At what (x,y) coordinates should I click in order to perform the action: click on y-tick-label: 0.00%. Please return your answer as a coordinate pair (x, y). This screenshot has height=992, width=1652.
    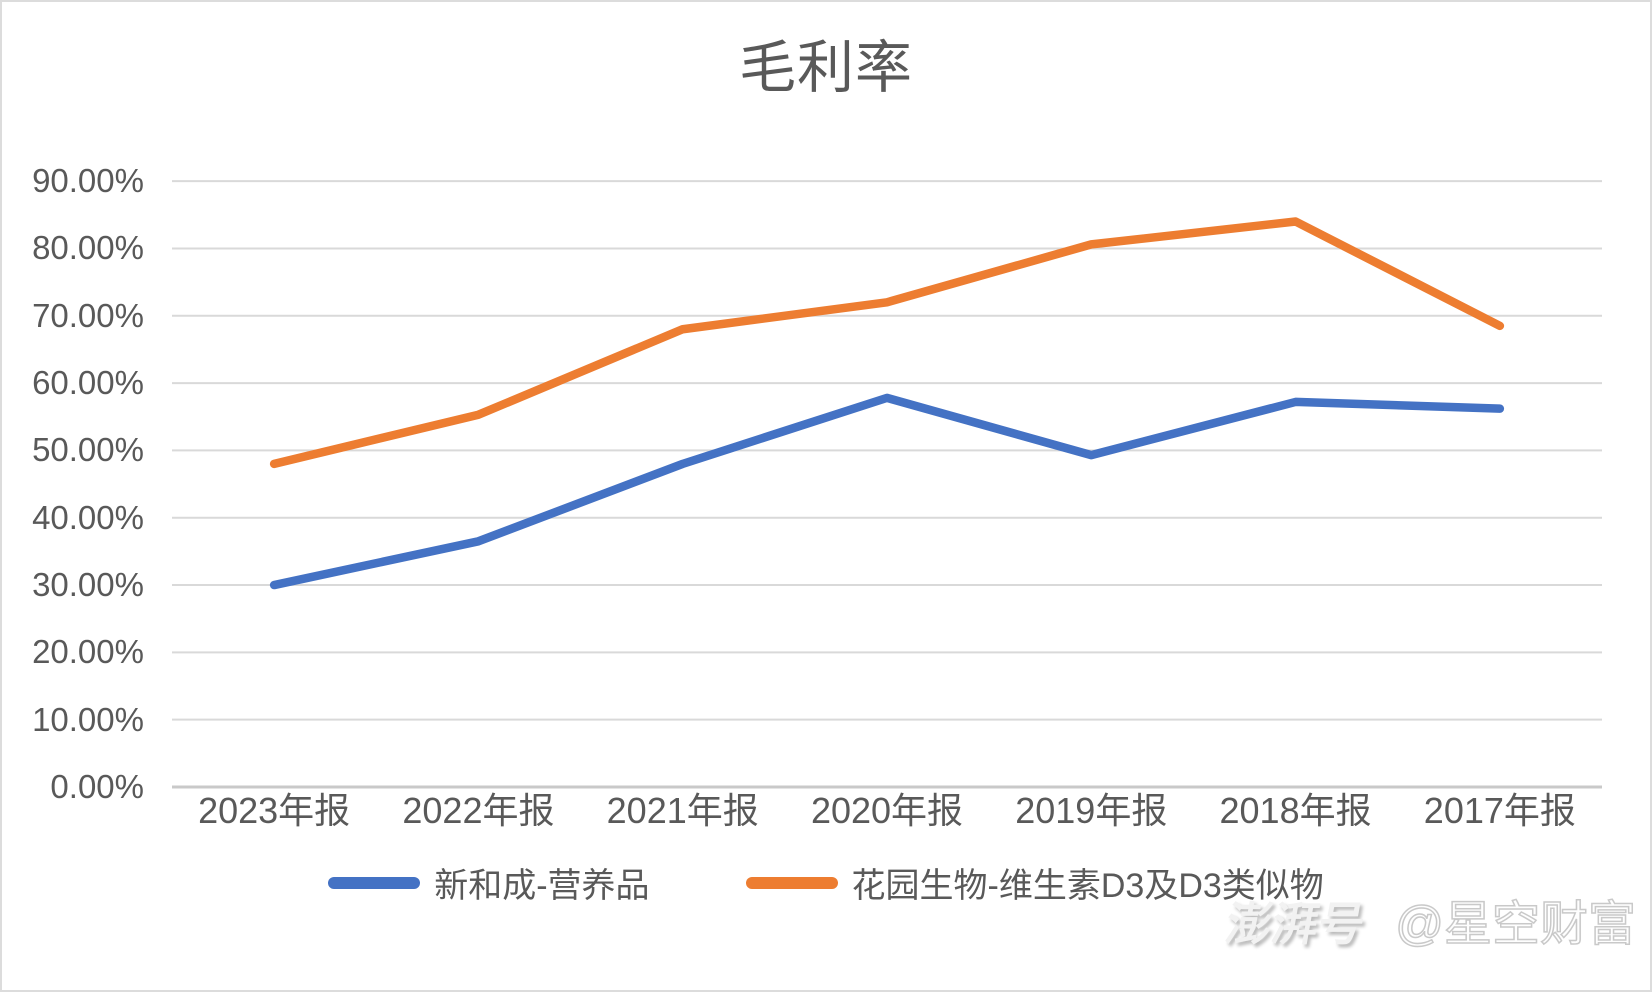
    Looking at the image, I should click on (97, 786).